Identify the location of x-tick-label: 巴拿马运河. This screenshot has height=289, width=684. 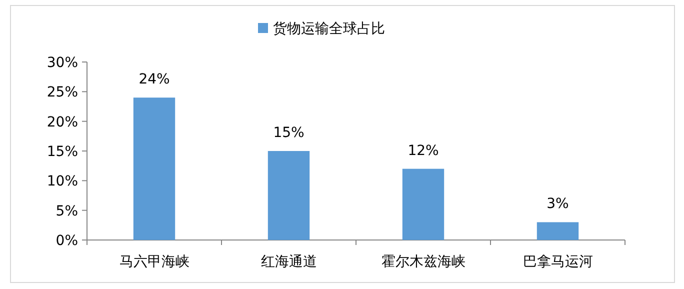
(557, 262).